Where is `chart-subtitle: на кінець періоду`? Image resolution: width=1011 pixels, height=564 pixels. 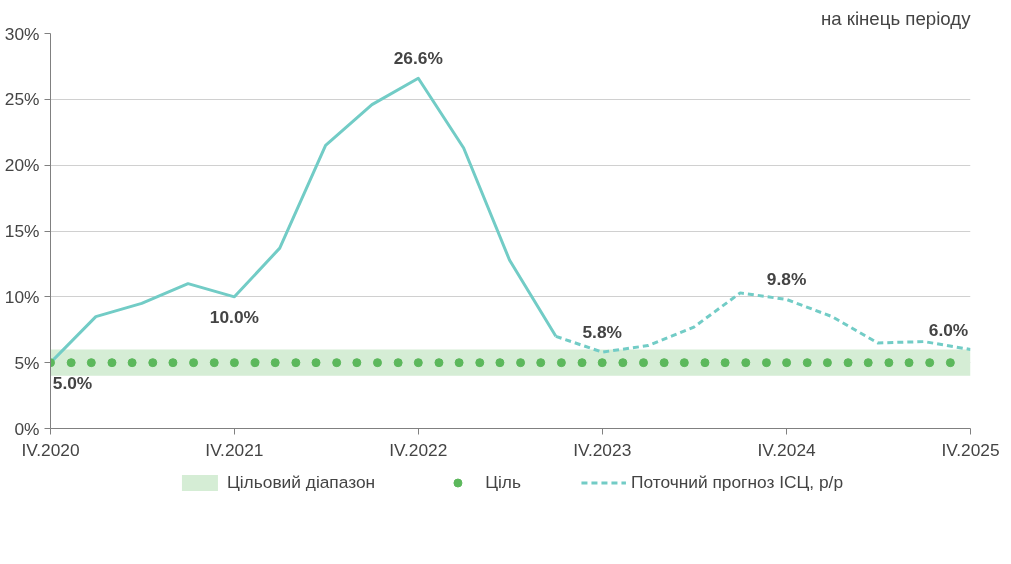
chart-subtitle: на кінець періоду is located at coordinates (896, 18).